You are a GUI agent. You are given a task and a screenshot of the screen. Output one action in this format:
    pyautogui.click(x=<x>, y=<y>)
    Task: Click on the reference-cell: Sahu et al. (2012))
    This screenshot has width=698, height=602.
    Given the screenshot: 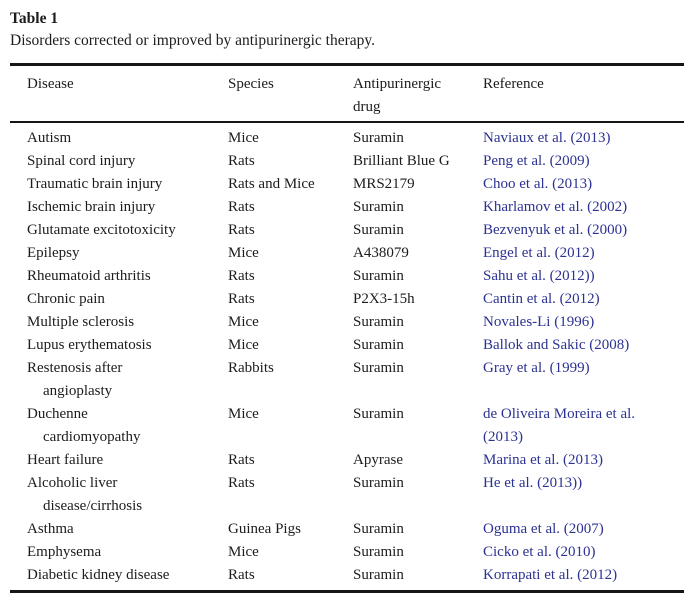 What is the action you would take?
    pyautogui.click(x=583, y=276)
    